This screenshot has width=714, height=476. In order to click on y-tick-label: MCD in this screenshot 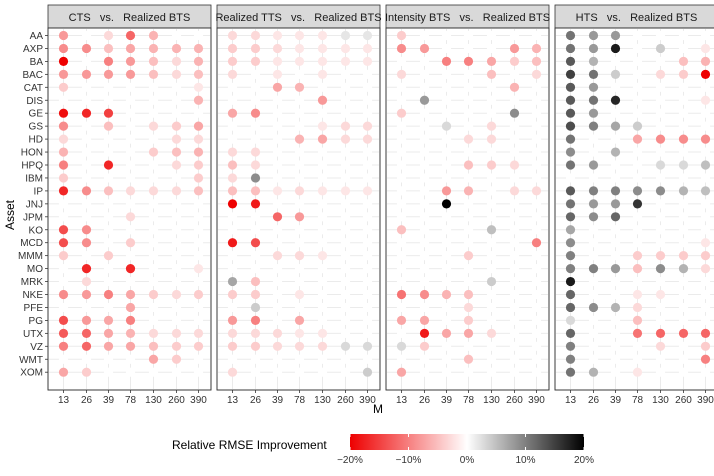, I will do `click(31, 243)`.